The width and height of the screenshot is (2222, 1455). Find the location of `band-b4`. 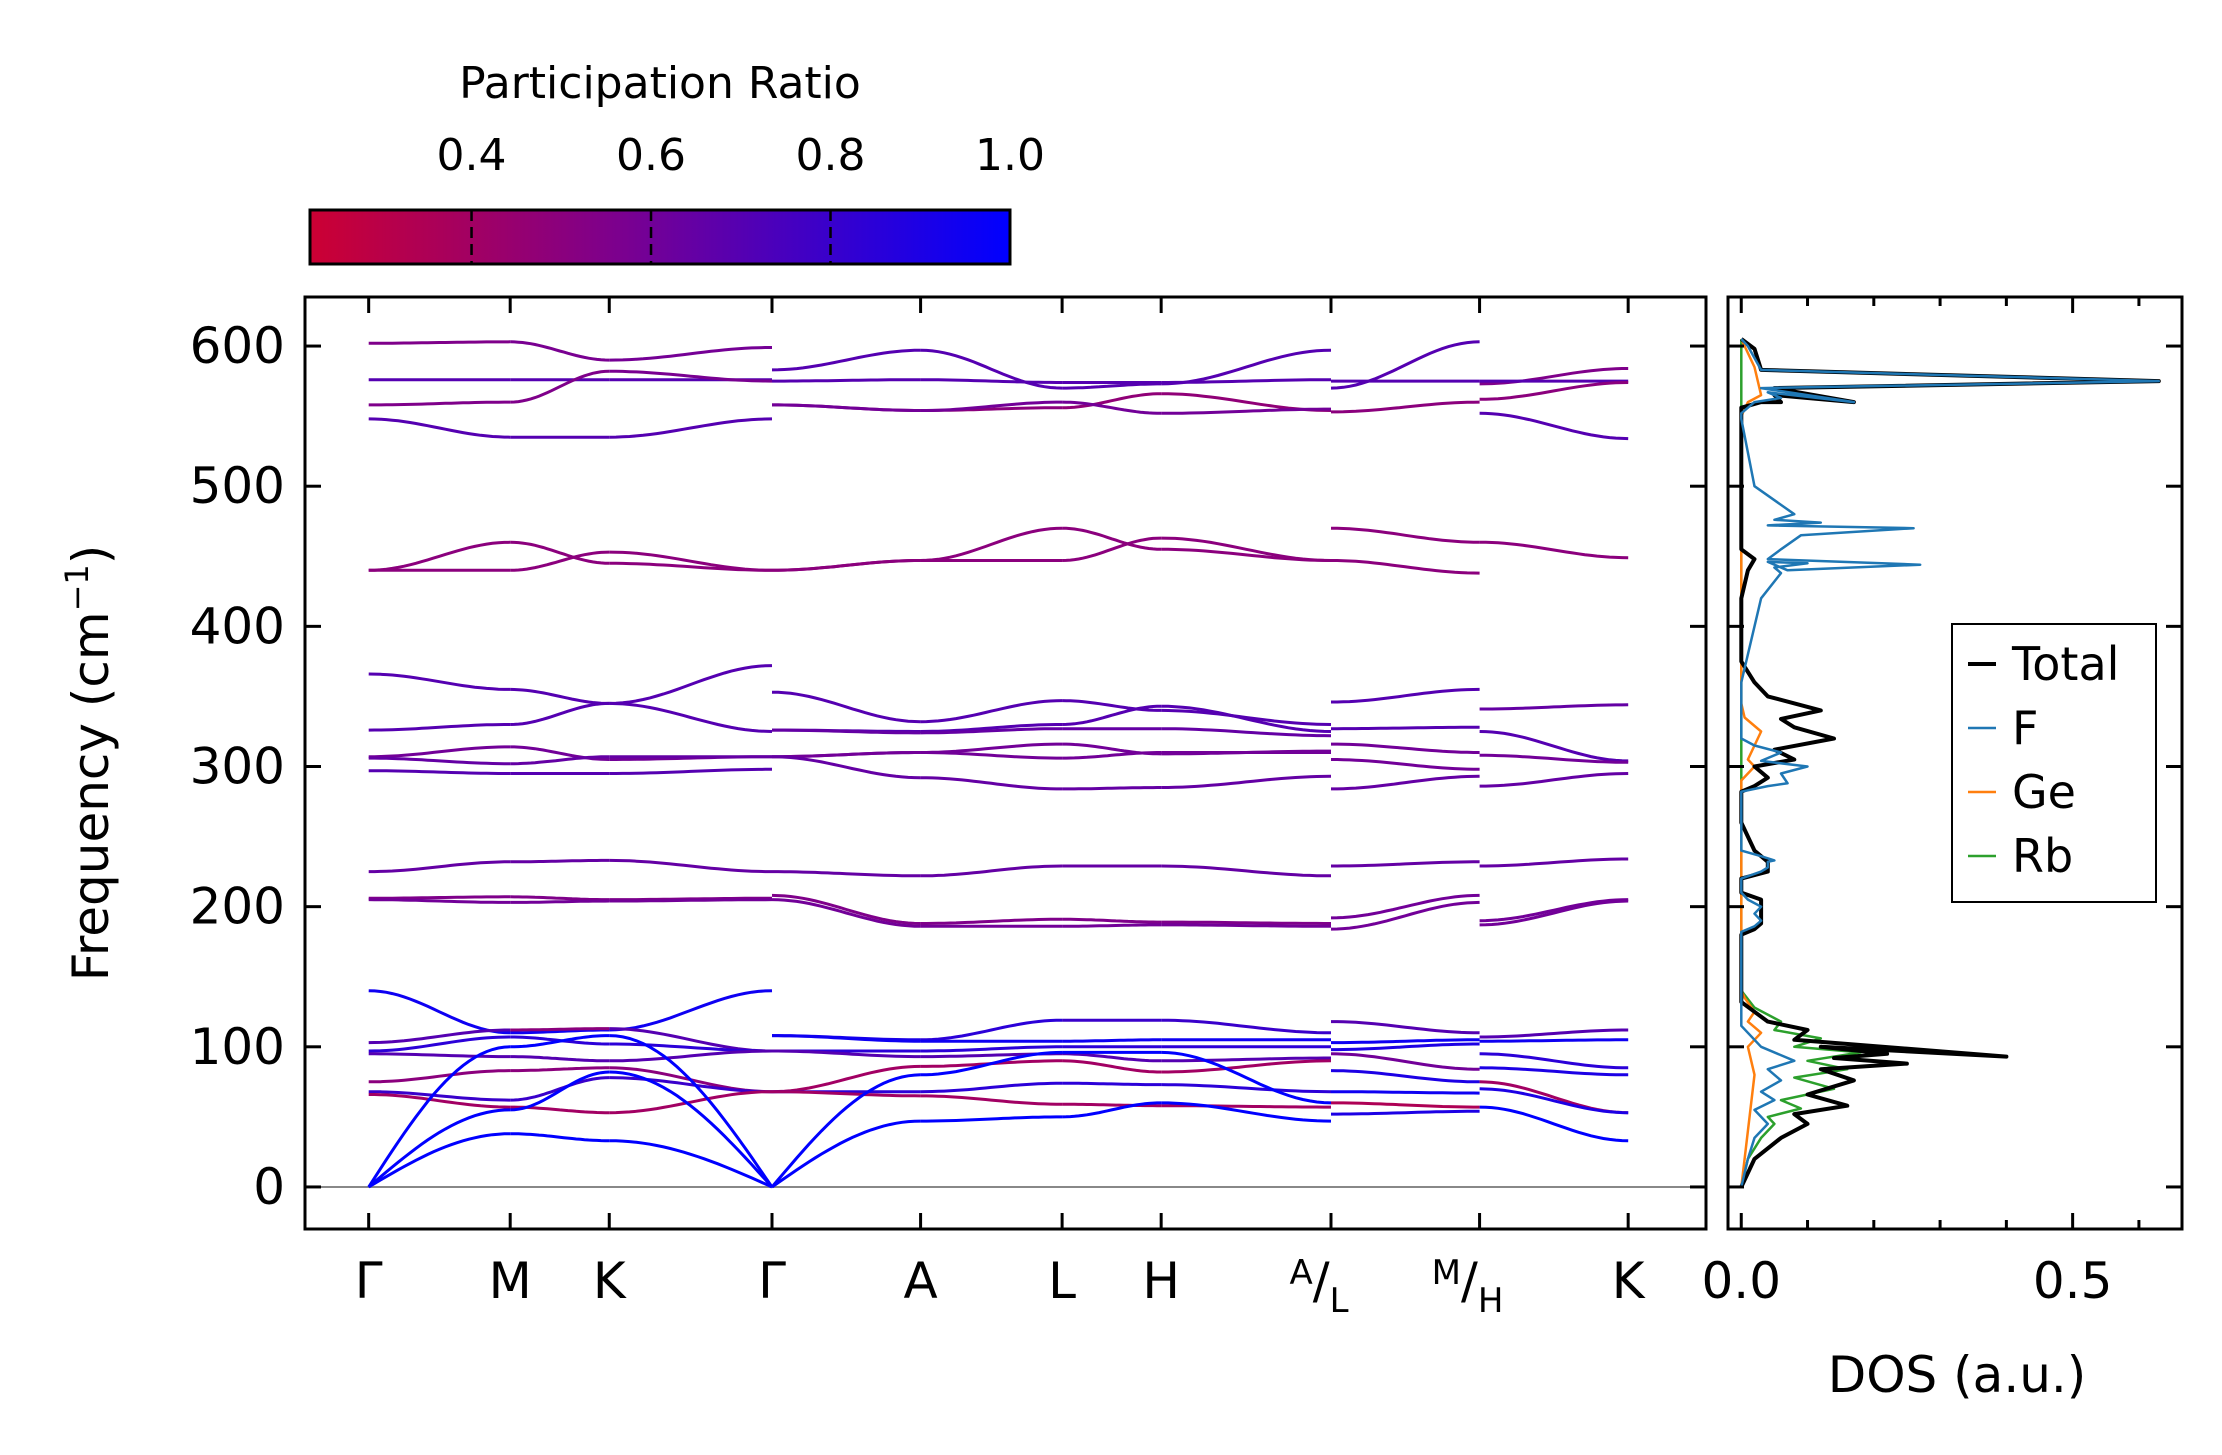

band-b4 is located at coordinates (570, 428).